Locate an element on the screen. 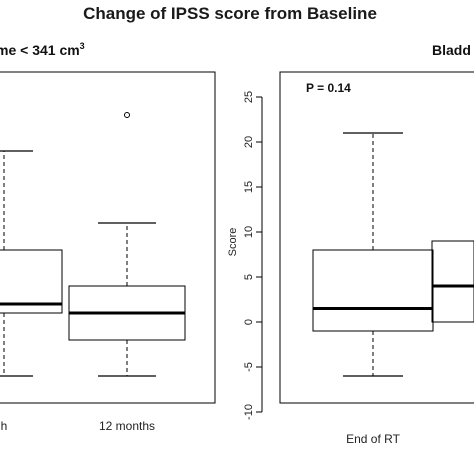  left-x-tick-label-1: 12 months is located at coordinates (127, 426).